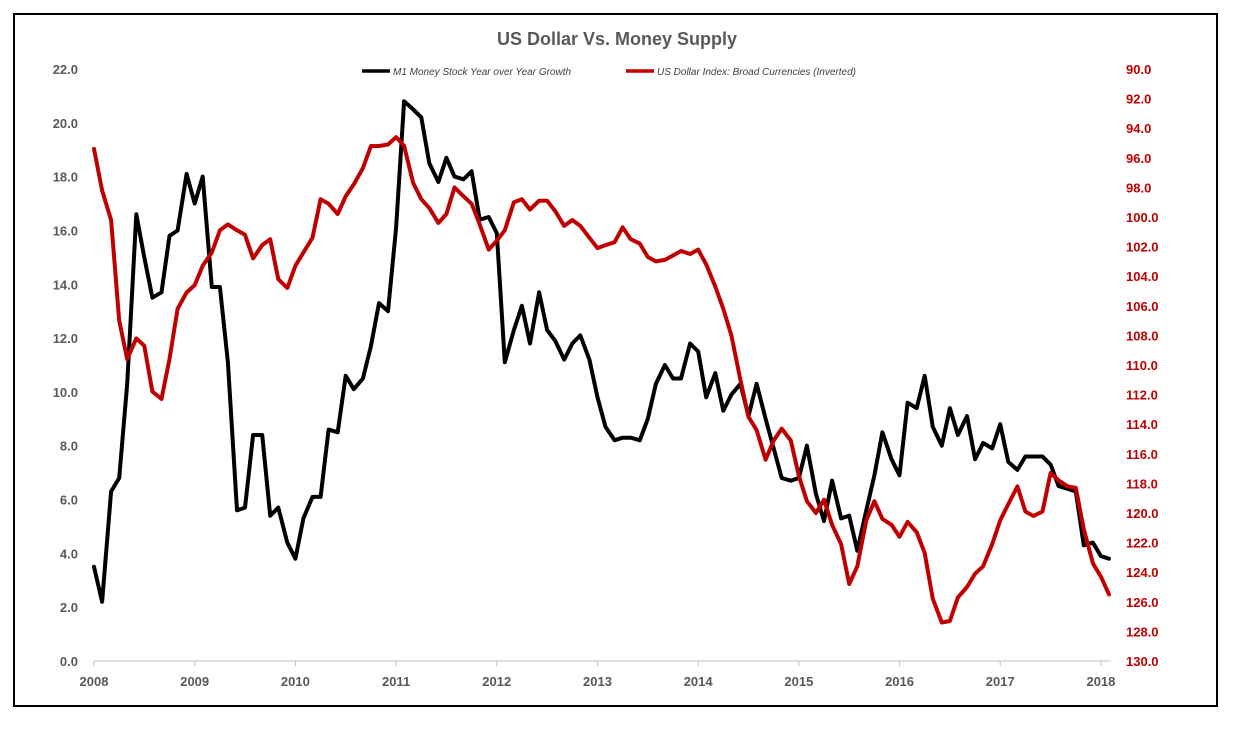 Image resolution: width=1243 pixels, height=730 pixels. What do you see at coordinates (1142, 454) in the screenshot?
I see `y-right-tick-label: 116.0` at bounding box center [1142, 454].